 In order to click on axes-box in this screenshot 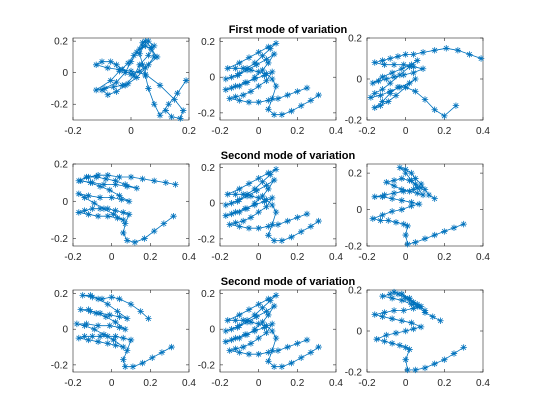, I will do `click(278, 331)`.